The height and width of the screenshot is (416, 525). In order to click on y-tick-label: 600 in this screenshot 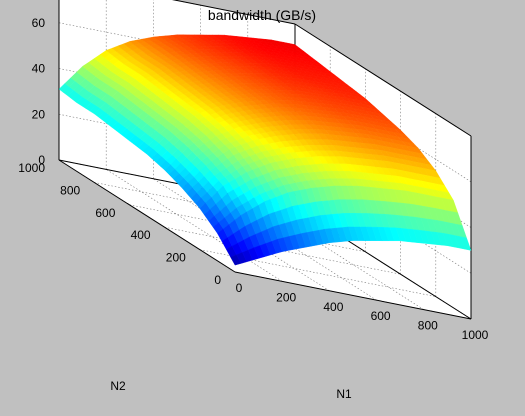, I will do `click(105, 213)`.